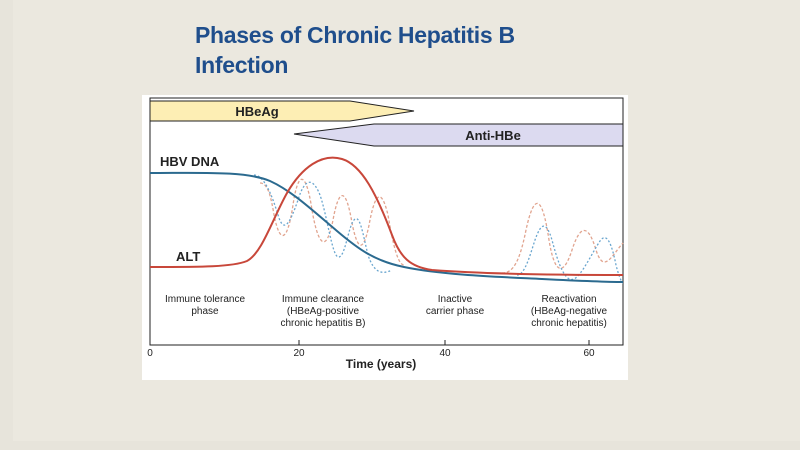  What do you see at coordinates (445, 353) in the screenshot?
I see `tick-label: 40` at bounding box center [445, 353].